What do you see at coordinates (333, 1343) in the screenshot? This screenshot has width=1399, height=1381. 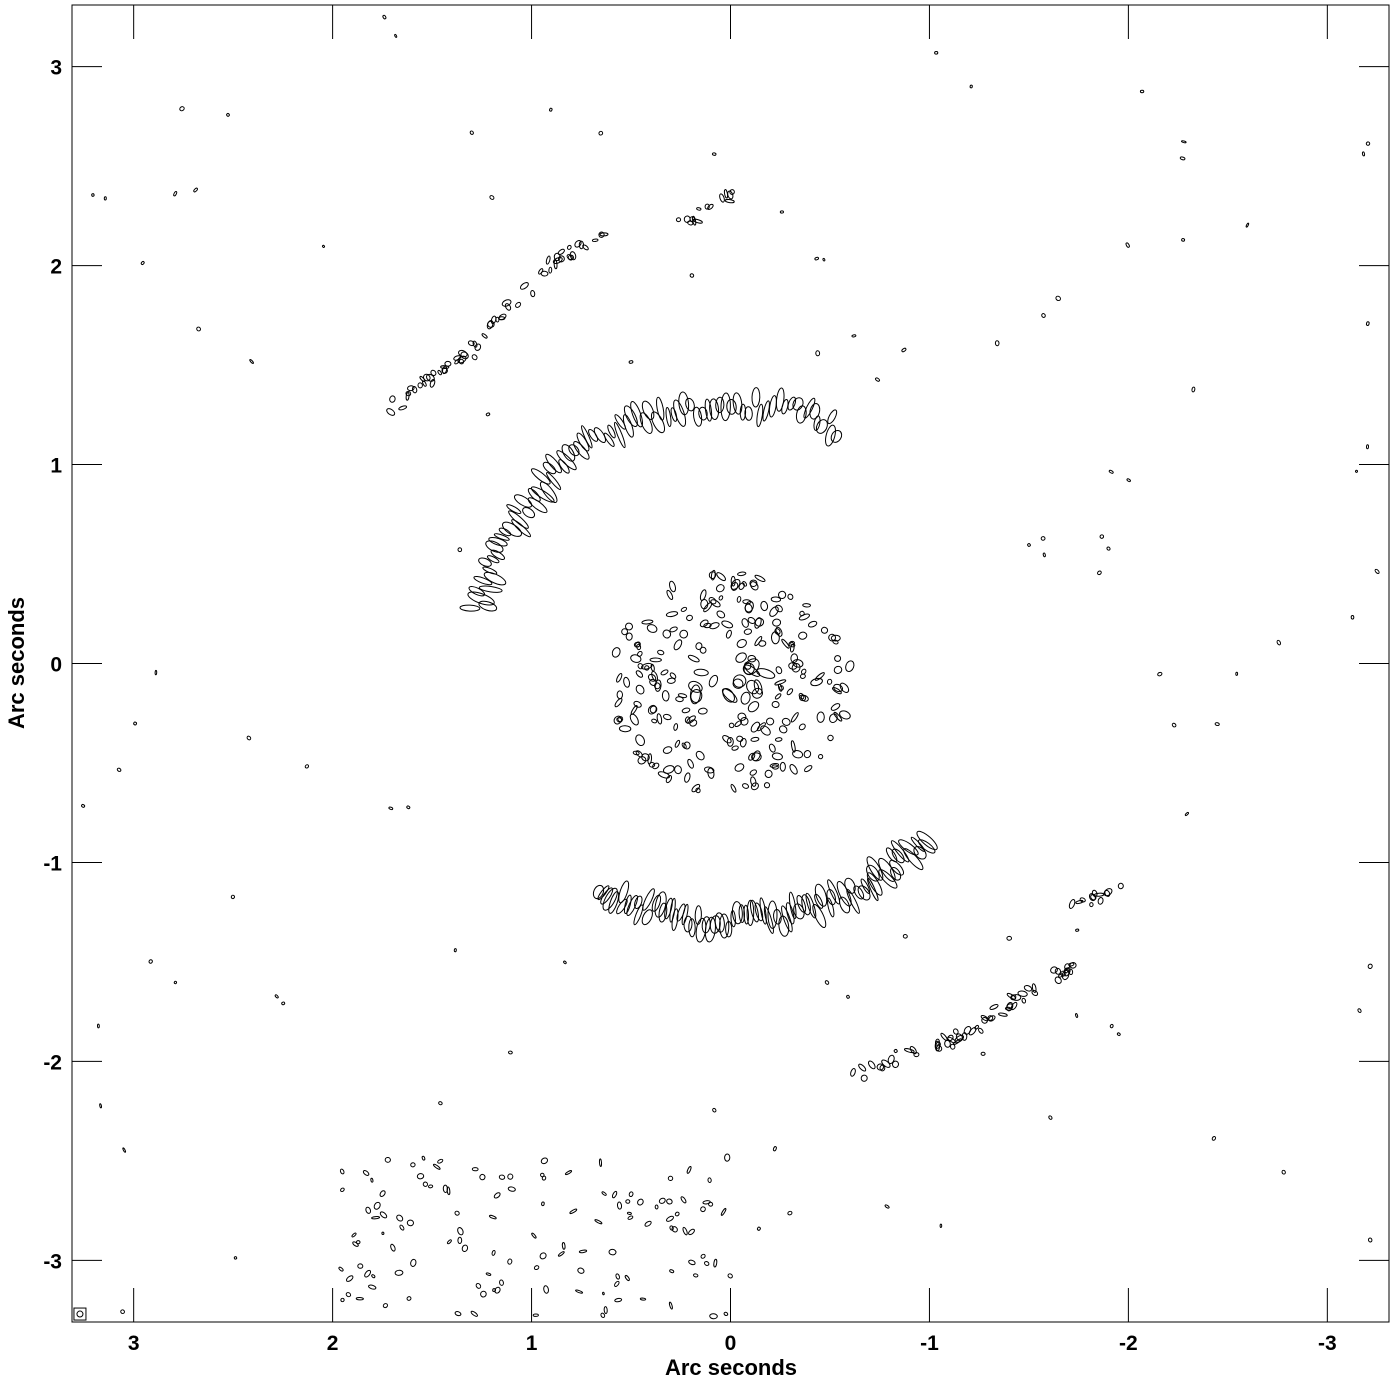 I see `x-tick-label: 2` at bounding box center [333, 1343].